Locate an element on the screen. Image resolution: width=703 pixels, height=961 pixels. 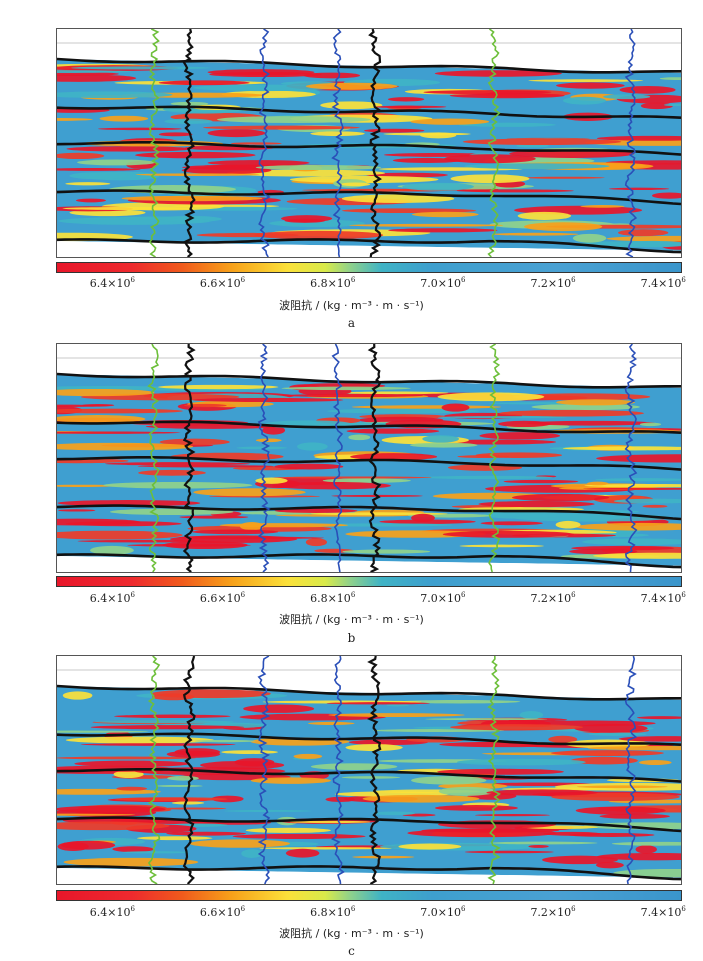
colorbar-tick-label: 6.4×106 is located at coordinates (112, 598).